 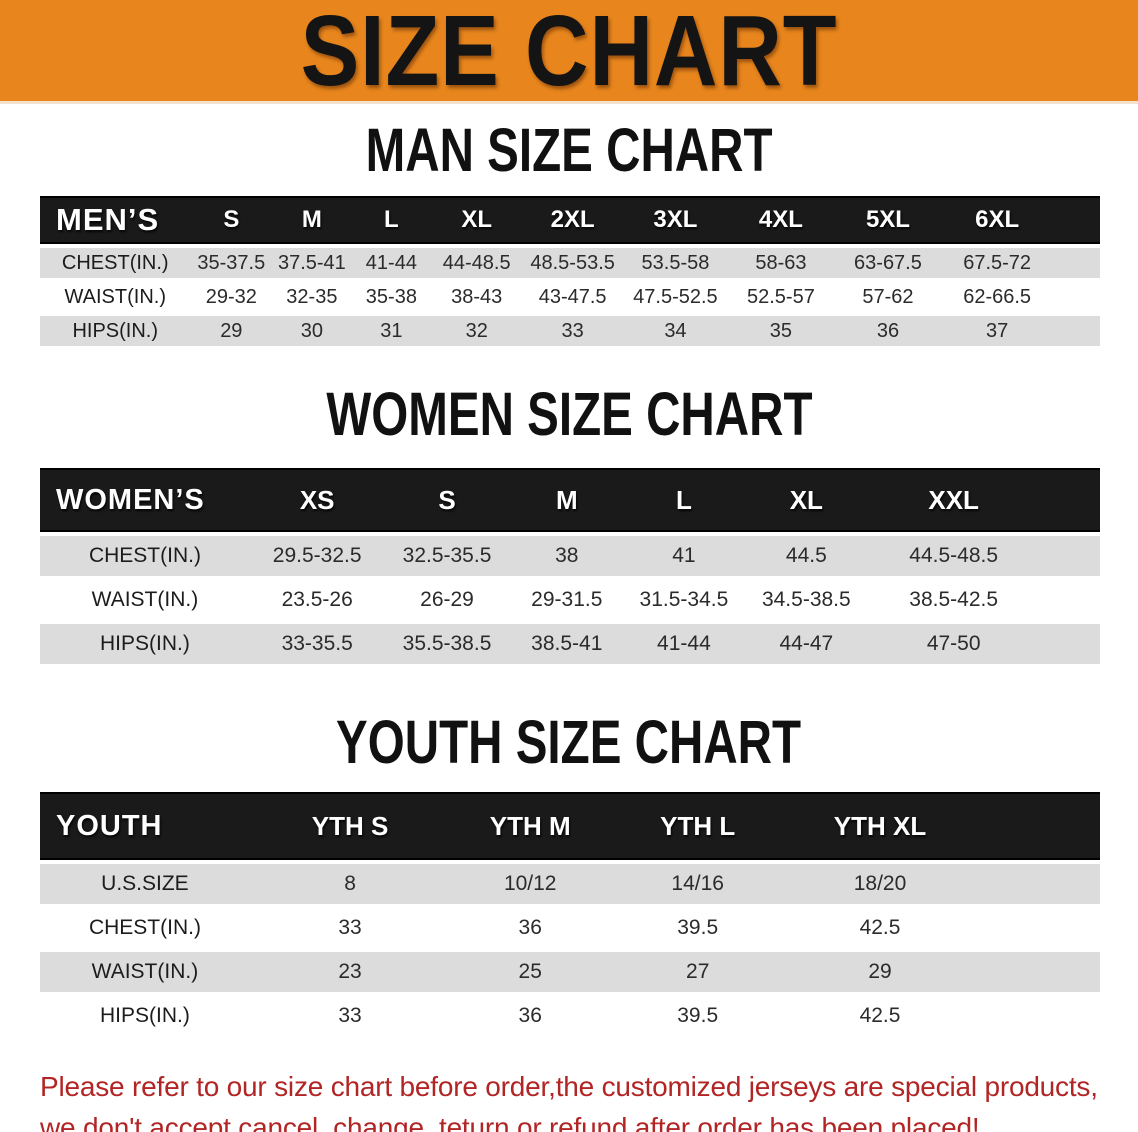 What do you see at coordinates (231, 263) in the screenshot?
I see `size-value-cell: 35-37.5` at bounding box center [231, 263].